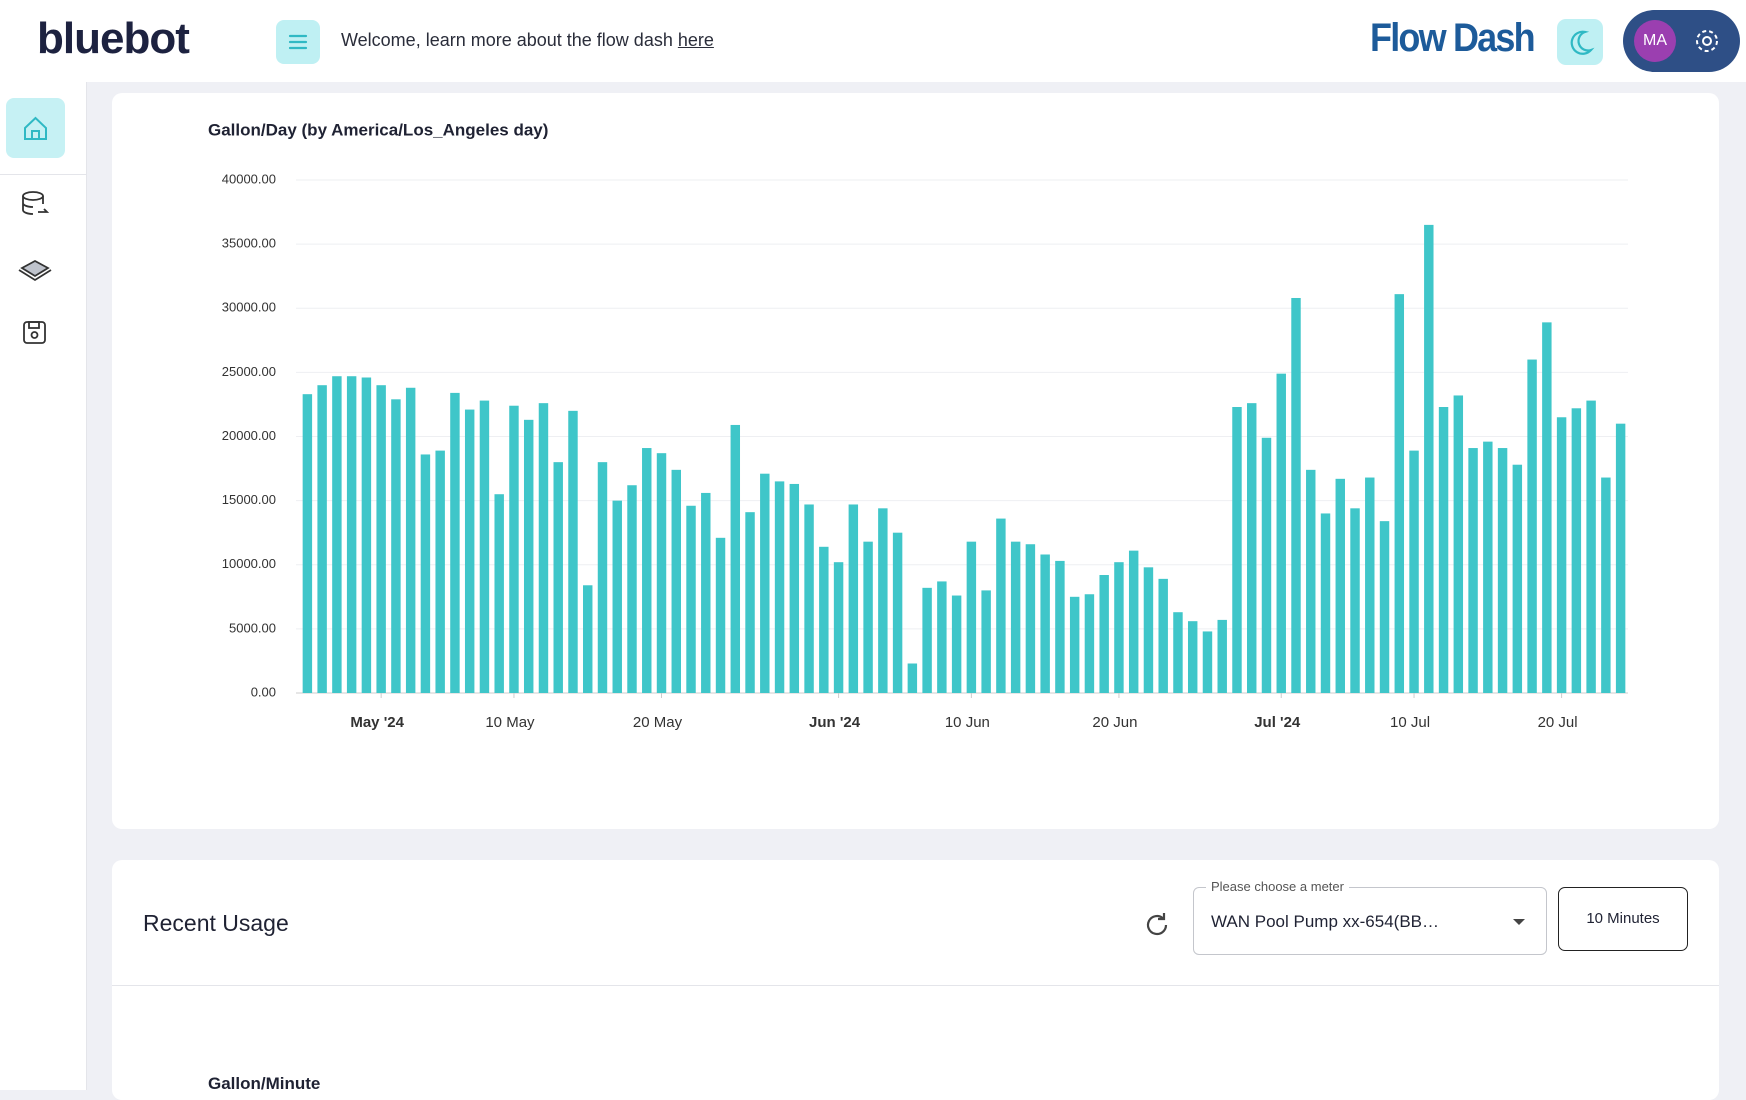  Describe the element at coordinates (35, 205) in the screenshot. I see `data-icon` at that location.